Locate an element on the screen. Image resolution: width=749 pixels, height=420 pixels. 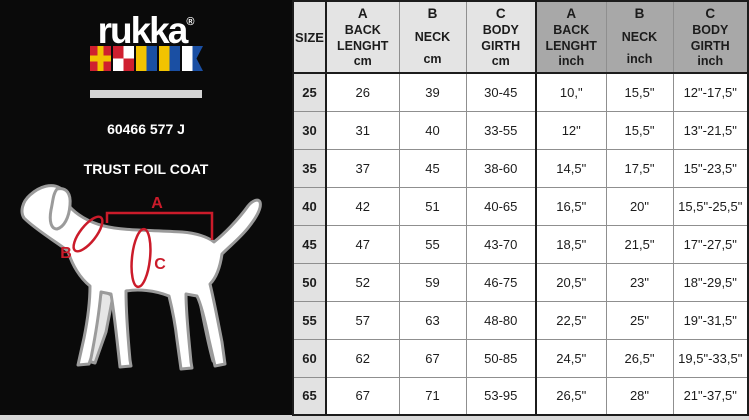
header-back-length-inch: A BACK LENGHT inch is located at coordinates (571, 37).